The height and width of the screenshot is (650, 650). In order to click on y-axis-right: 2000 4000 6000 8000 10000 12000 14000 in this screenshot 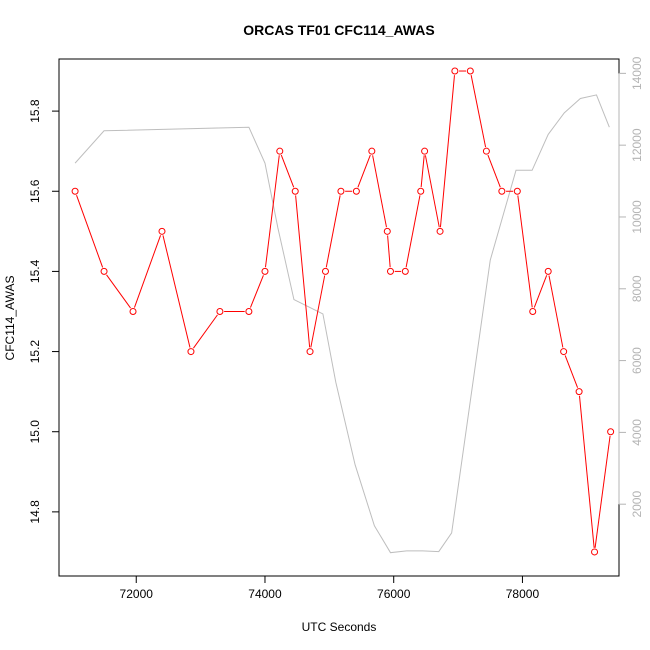, I will do `click(631, 287)`.